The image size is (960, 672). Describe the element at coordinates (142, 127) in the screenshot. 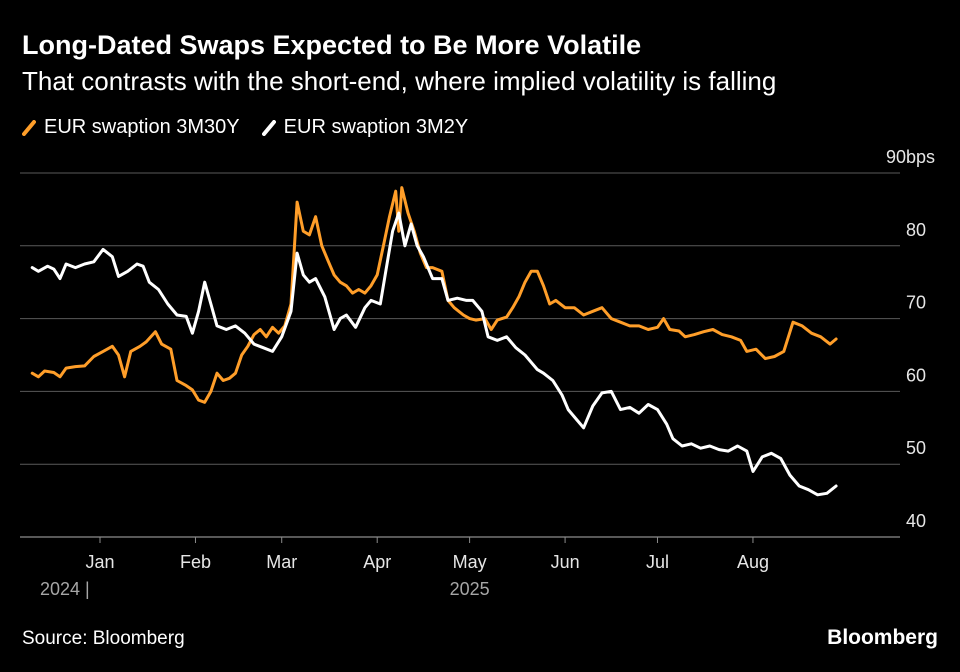

I see `legend-label-eur-3m30y: EUR swaption 3M30Y` at that location.